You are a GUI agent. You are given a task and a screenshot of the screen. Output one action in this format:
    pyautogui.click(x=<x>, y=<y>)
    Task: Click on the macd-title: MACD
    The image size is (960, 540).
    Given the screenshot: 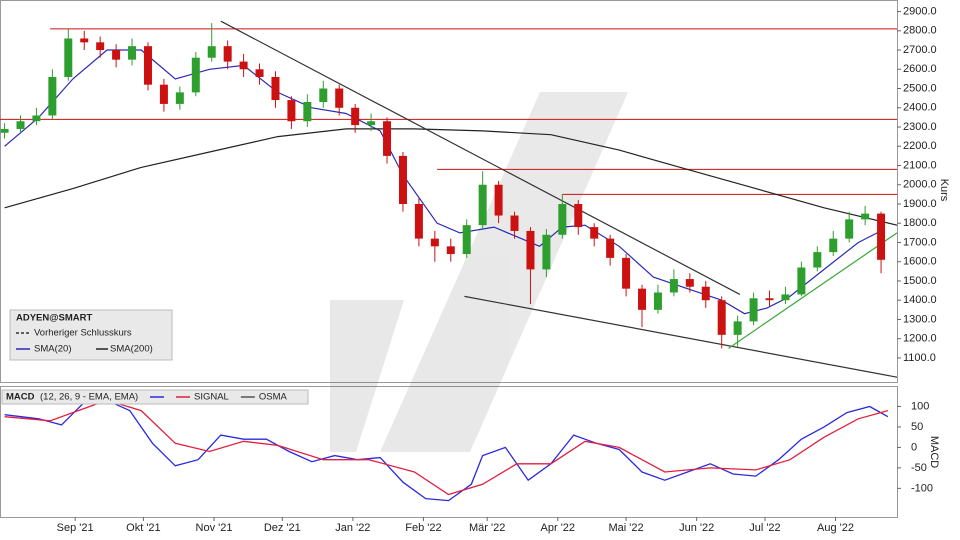 What is the action you would take?
    pyautogui.click(x=20, y=397)
    